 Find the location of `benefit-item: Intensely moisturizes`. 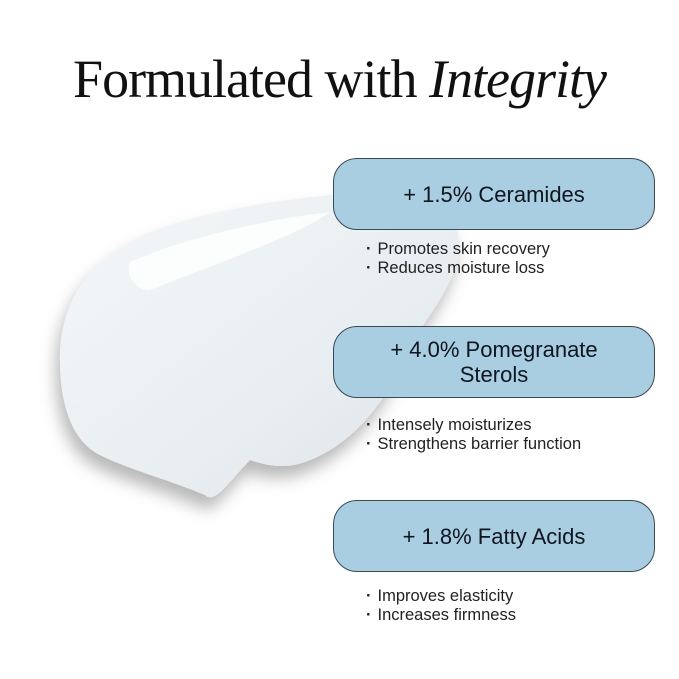

benefit-item: Intensely moisturizes is located at coordinates (473, 425).